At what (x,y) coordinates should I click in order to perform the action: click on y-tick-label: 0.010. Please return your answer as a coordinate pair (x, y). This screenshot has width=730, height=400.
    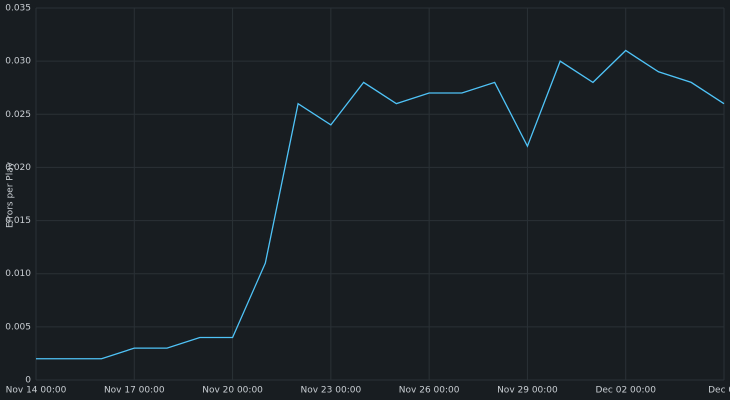
    Looking at the image, I should click on (18, 274).